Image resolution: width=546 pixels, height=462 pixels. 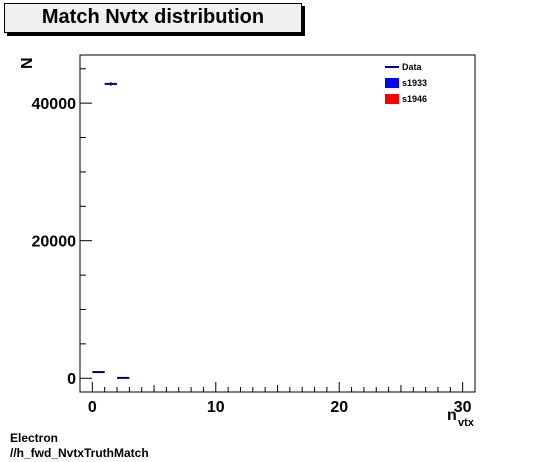 I want to click on x-tick-label: 0, so click(x=92, y=407).